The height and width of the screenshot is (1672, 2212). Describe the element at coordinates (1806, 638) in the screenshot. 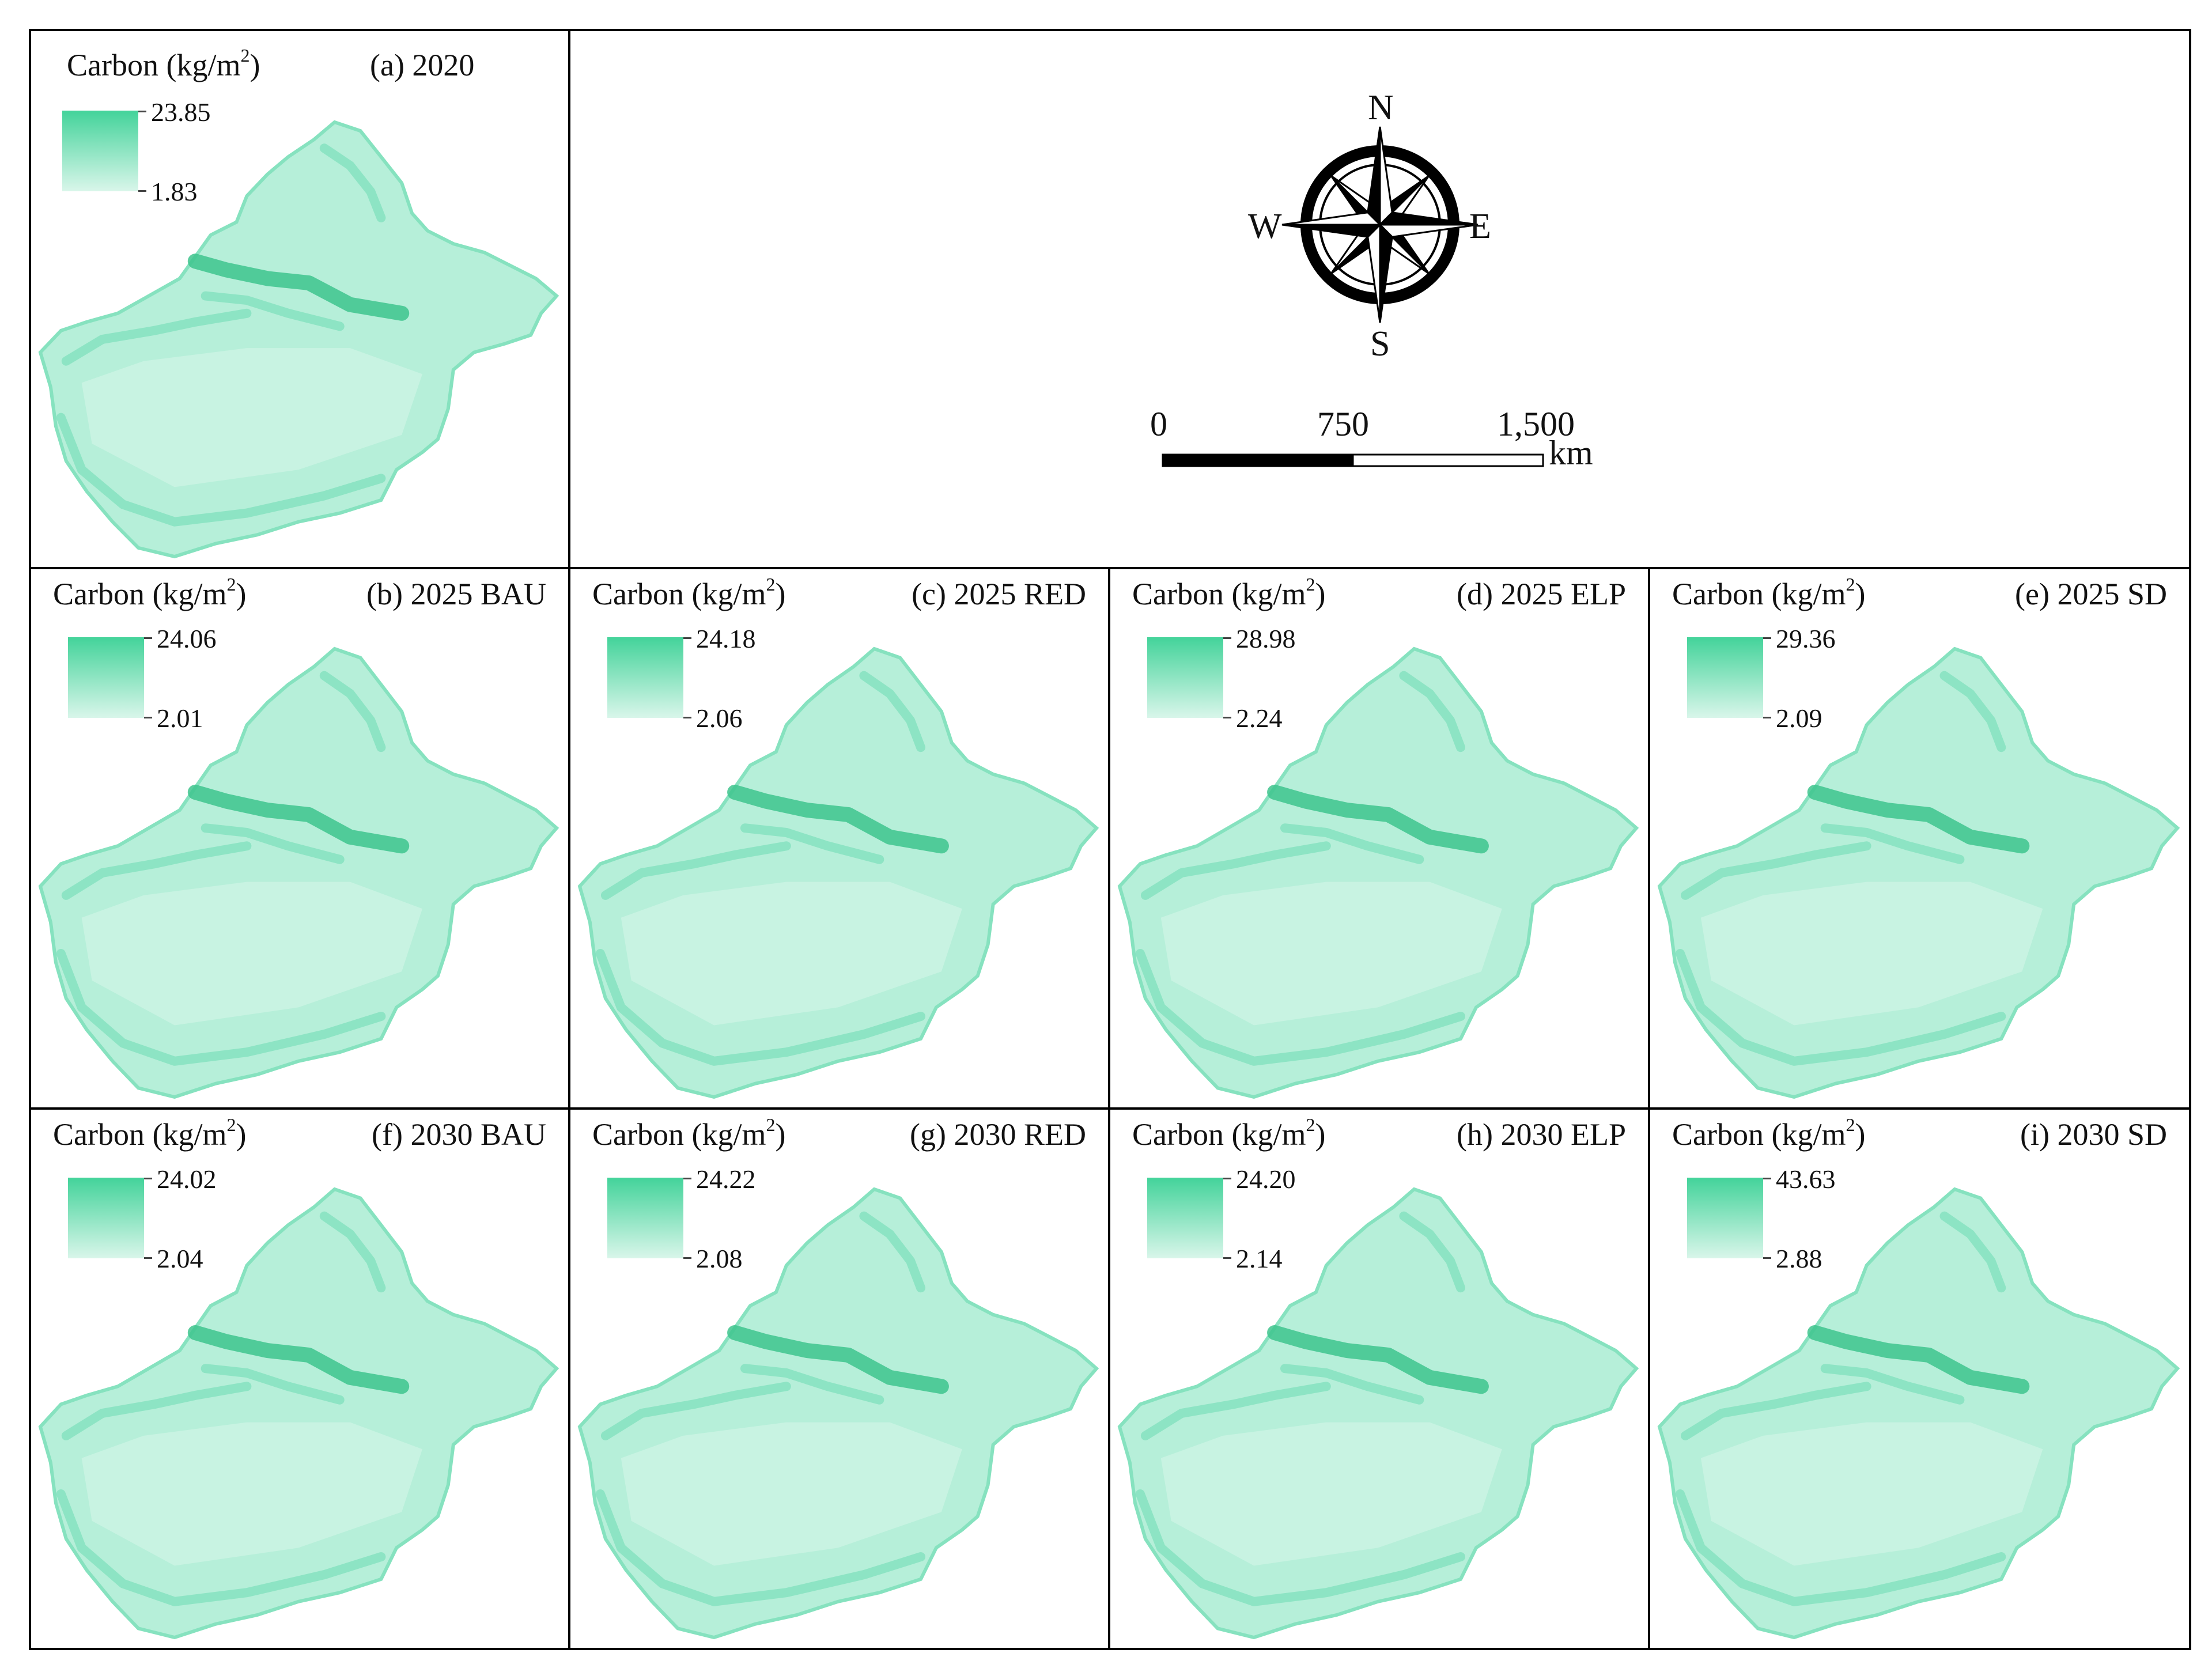

I see `legend-max-value: 29.36` at that location.